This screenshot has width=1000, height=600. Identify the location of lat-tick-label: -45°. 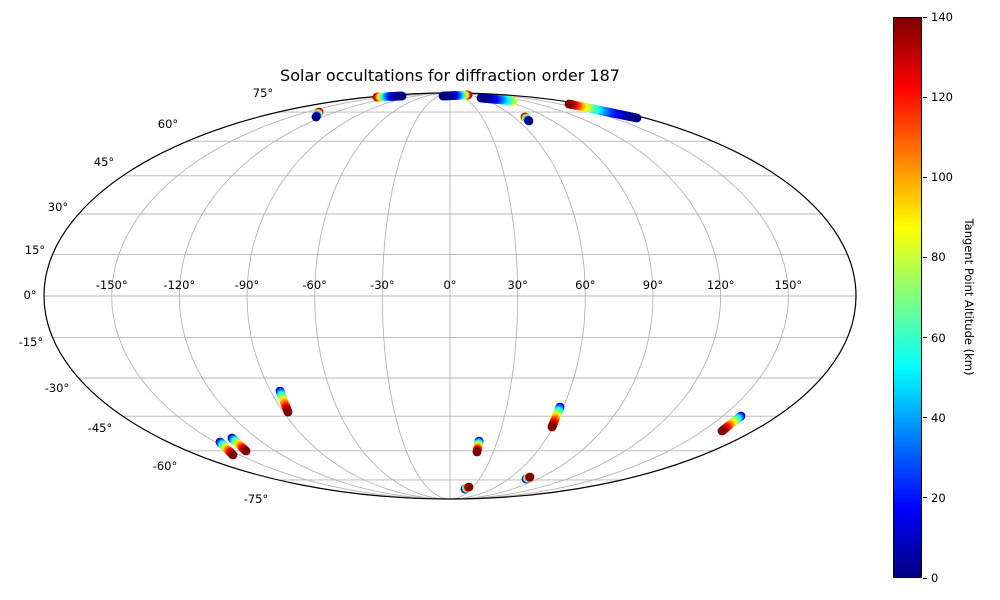
(100, 428).